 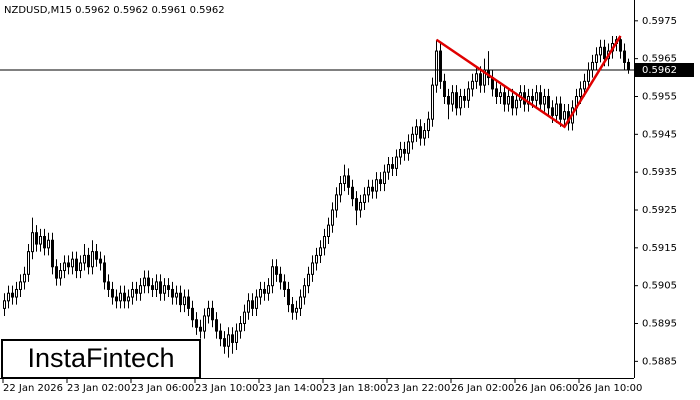 What do you see at coordinates (482, 388) in the screenshot?
I see `x-tick-label: 26 Jan 02:00` at bounding box center [482, 388].